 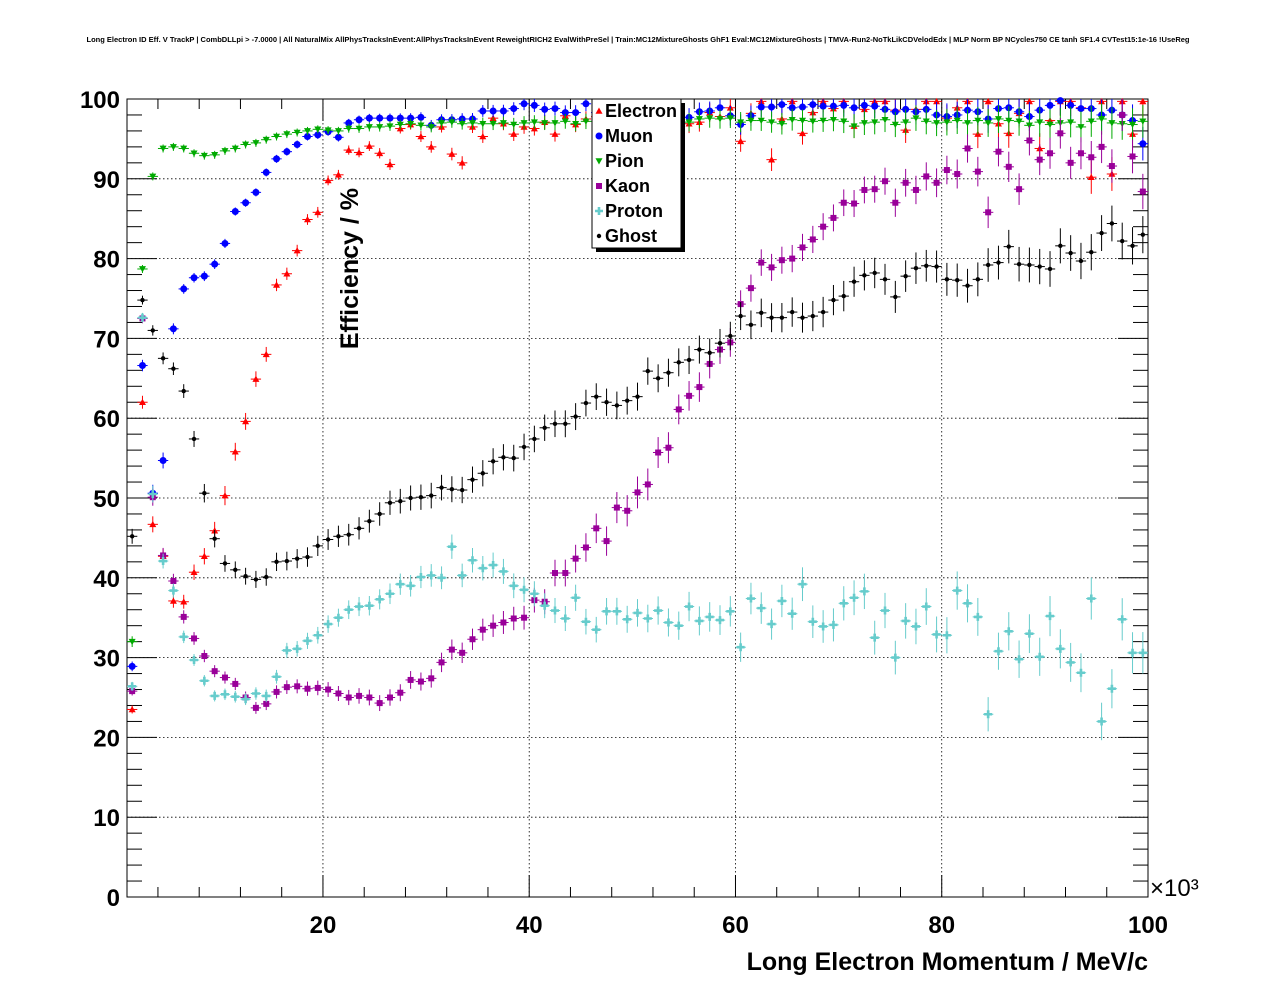 I want to click on legend-label: Electron, so click(x=641, y=111).